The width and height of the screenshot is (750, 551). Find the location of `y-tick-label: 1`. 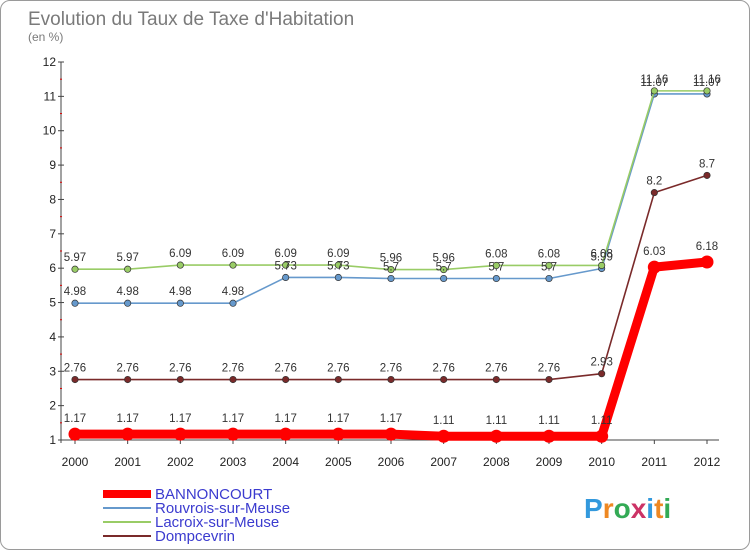

y-tick-label: 1 is located at coordinates (52, 440).